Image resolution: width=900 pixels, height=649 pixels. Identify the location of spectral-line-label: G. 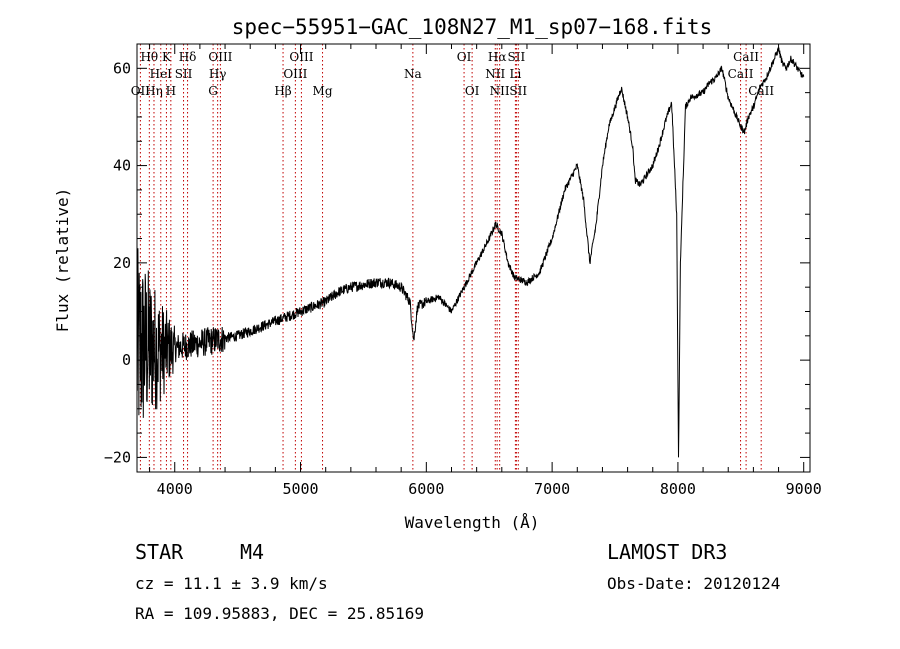
(213, 91).